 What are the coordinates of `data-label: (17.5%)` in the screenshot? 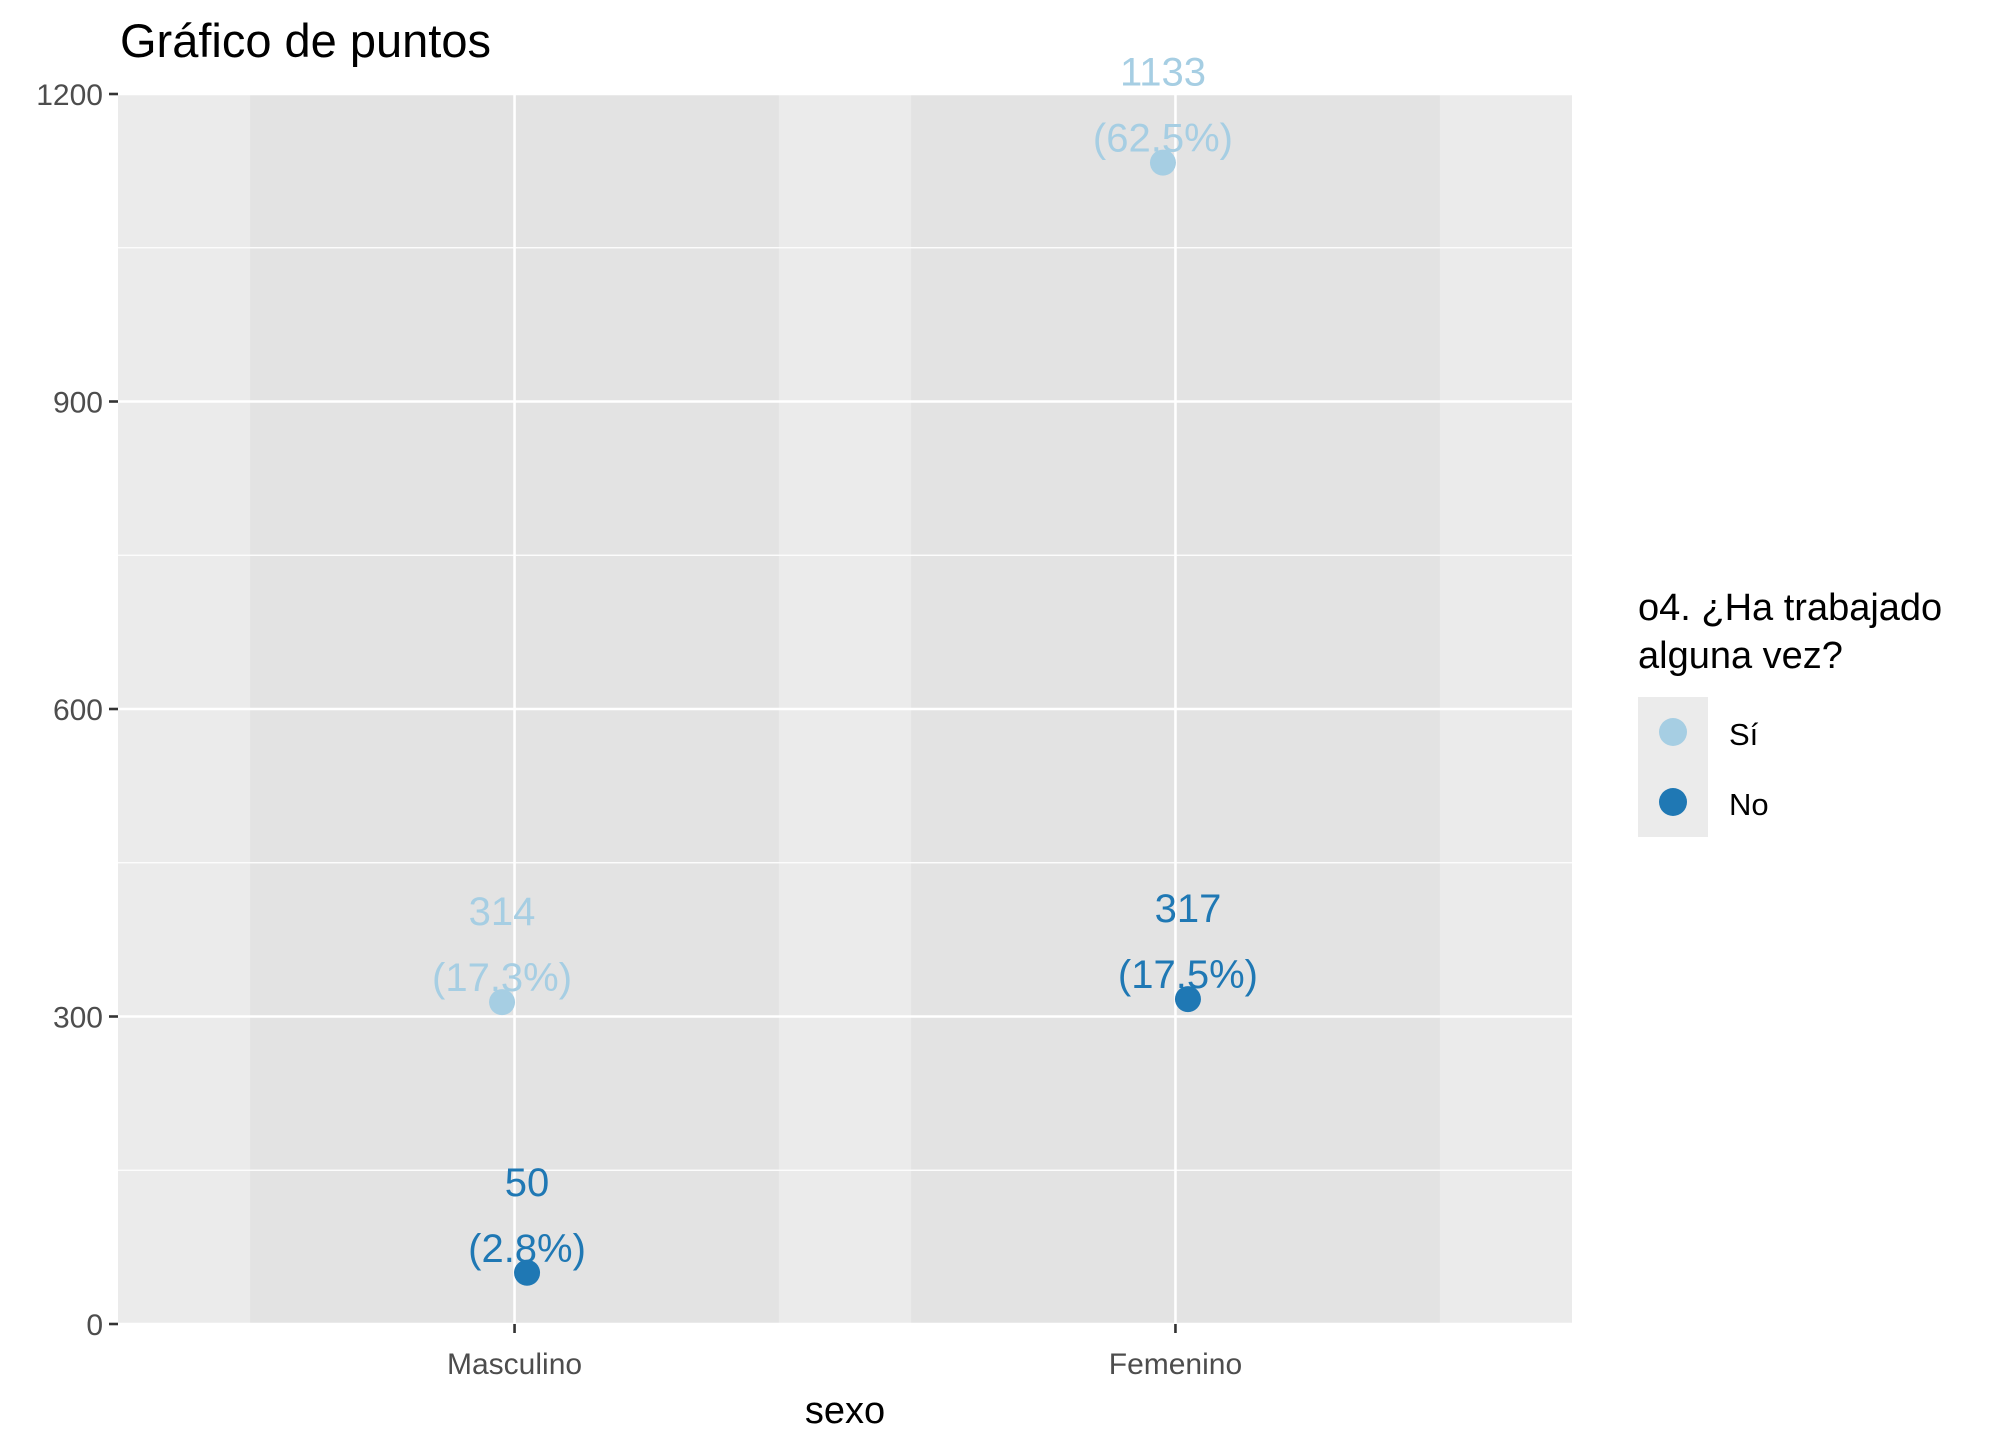 It's located at (1188, 975).